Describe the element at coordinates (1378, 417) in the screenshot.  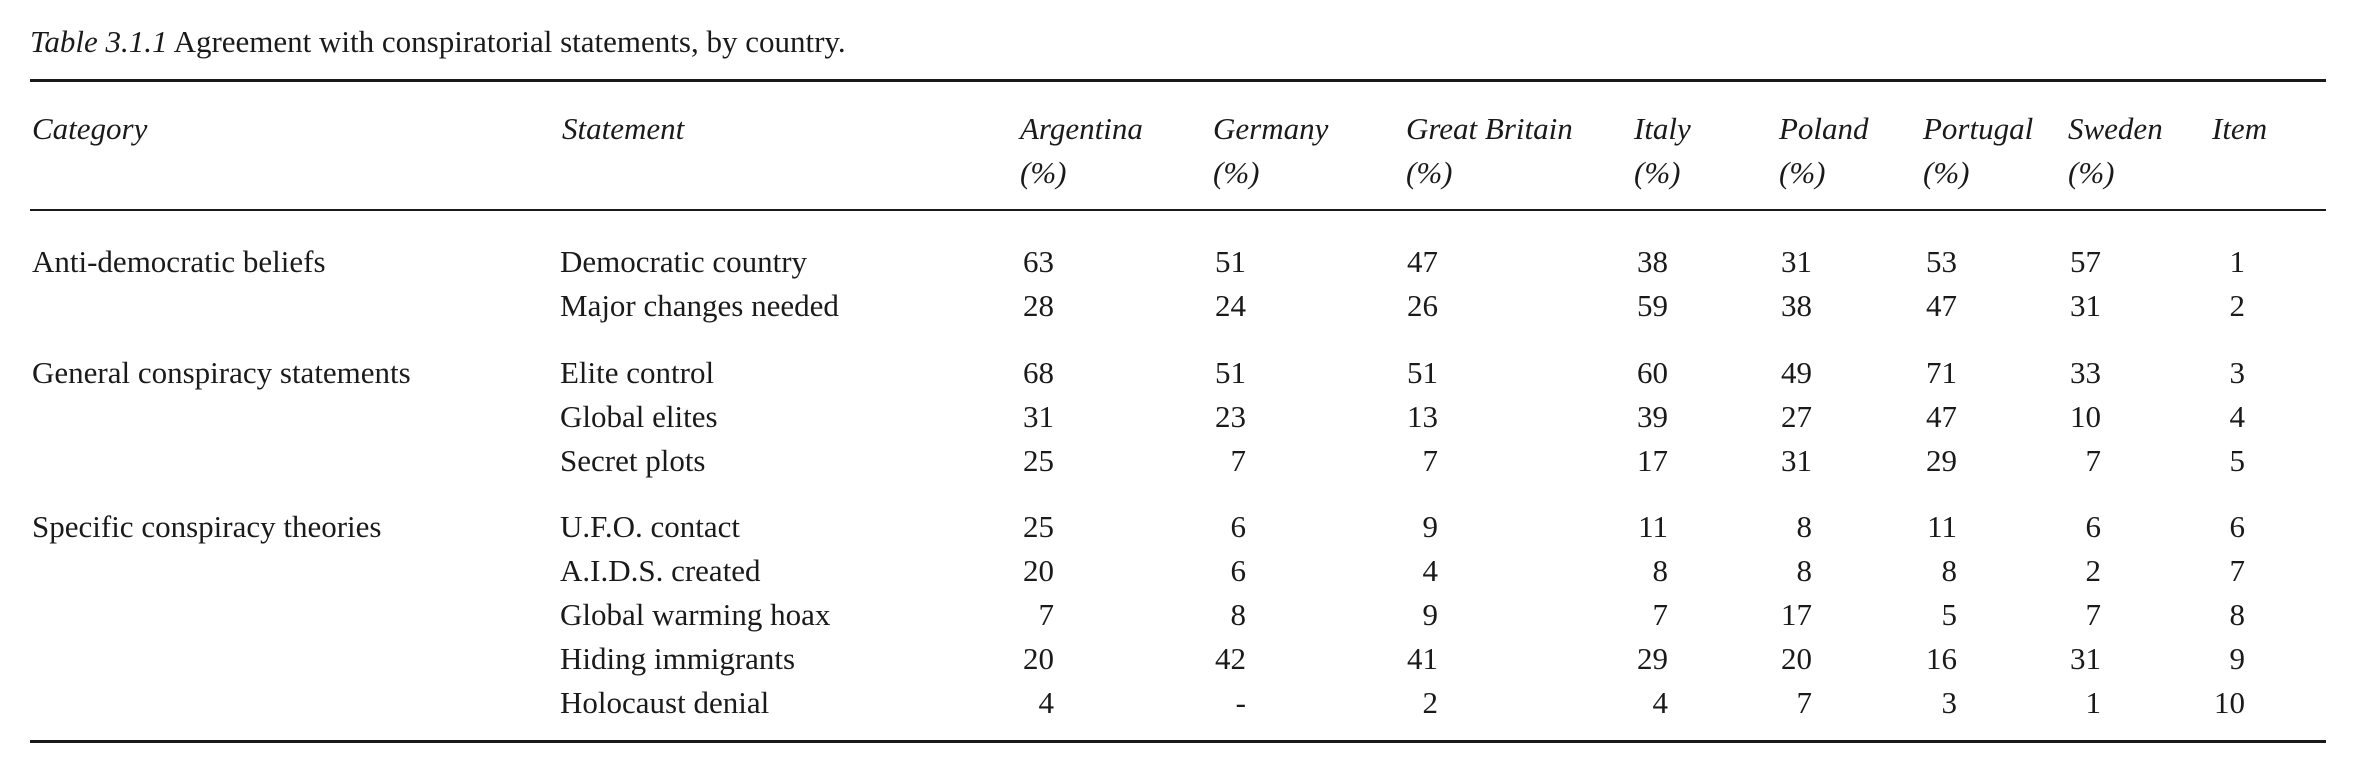
I see `value-cell: 13` at that location.